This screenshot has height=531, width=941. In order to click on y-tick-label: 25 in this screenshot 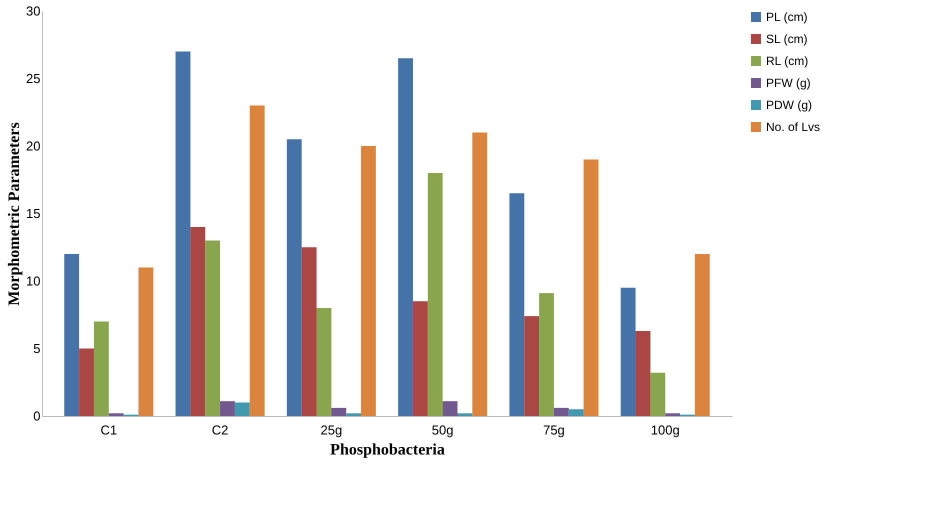, I will do `click(33, 78)`.